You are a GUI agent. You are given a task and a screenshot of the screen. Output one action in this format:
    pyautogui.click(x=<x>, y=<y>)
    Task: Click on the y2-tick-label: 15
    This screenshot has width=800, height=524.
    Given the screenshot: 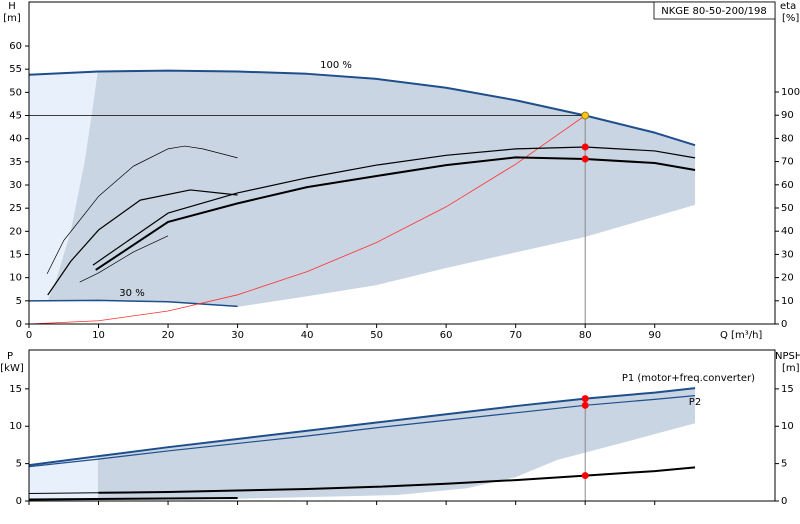 What is the action you would take?
    pyautogui.click(x=787, y=389)
    